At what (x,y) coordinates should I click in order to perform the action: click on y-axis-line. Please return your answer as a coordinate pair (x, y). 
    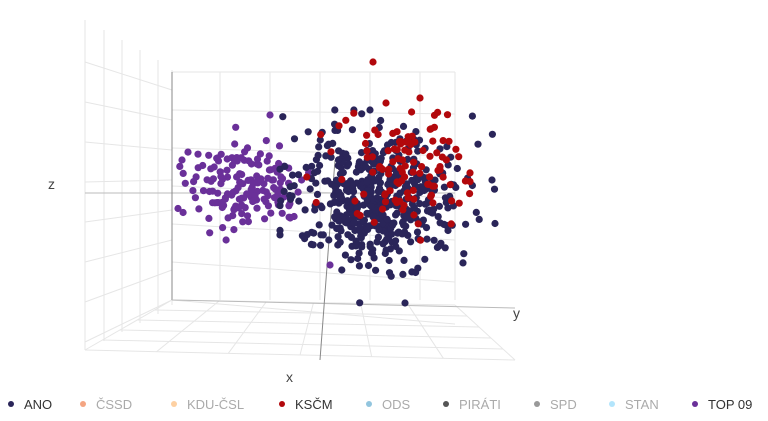
    Looking at the image, I should click on (343, 304).